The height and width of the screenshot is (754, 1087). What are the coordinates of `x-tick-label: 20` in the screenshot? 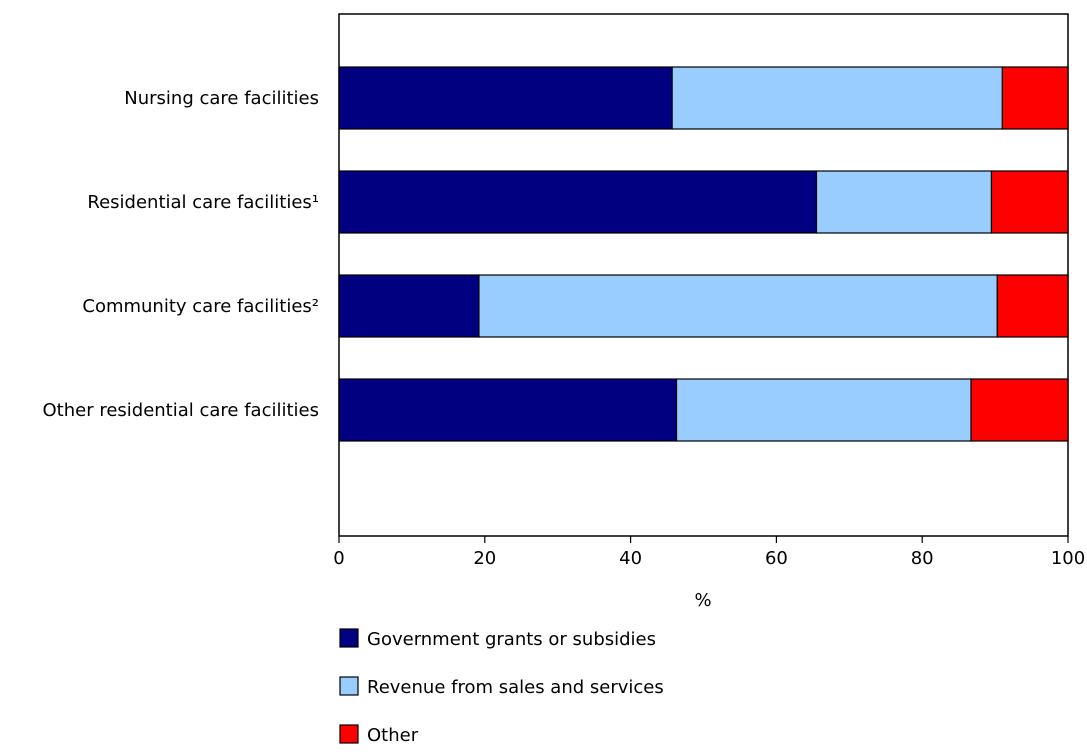 It's located at (484, 558).